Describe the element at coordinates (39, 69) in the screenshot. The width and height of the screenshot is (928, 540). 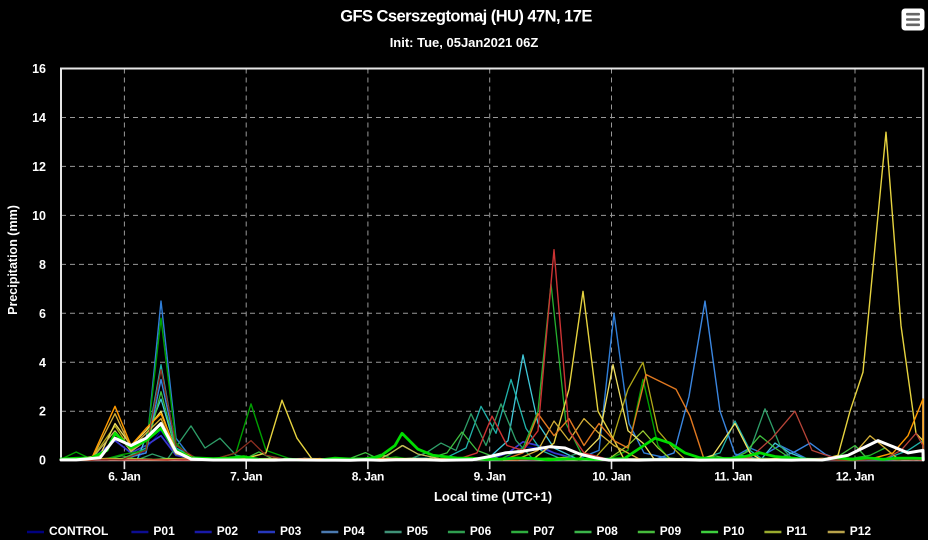
I see `svg-text: 16` at that location.